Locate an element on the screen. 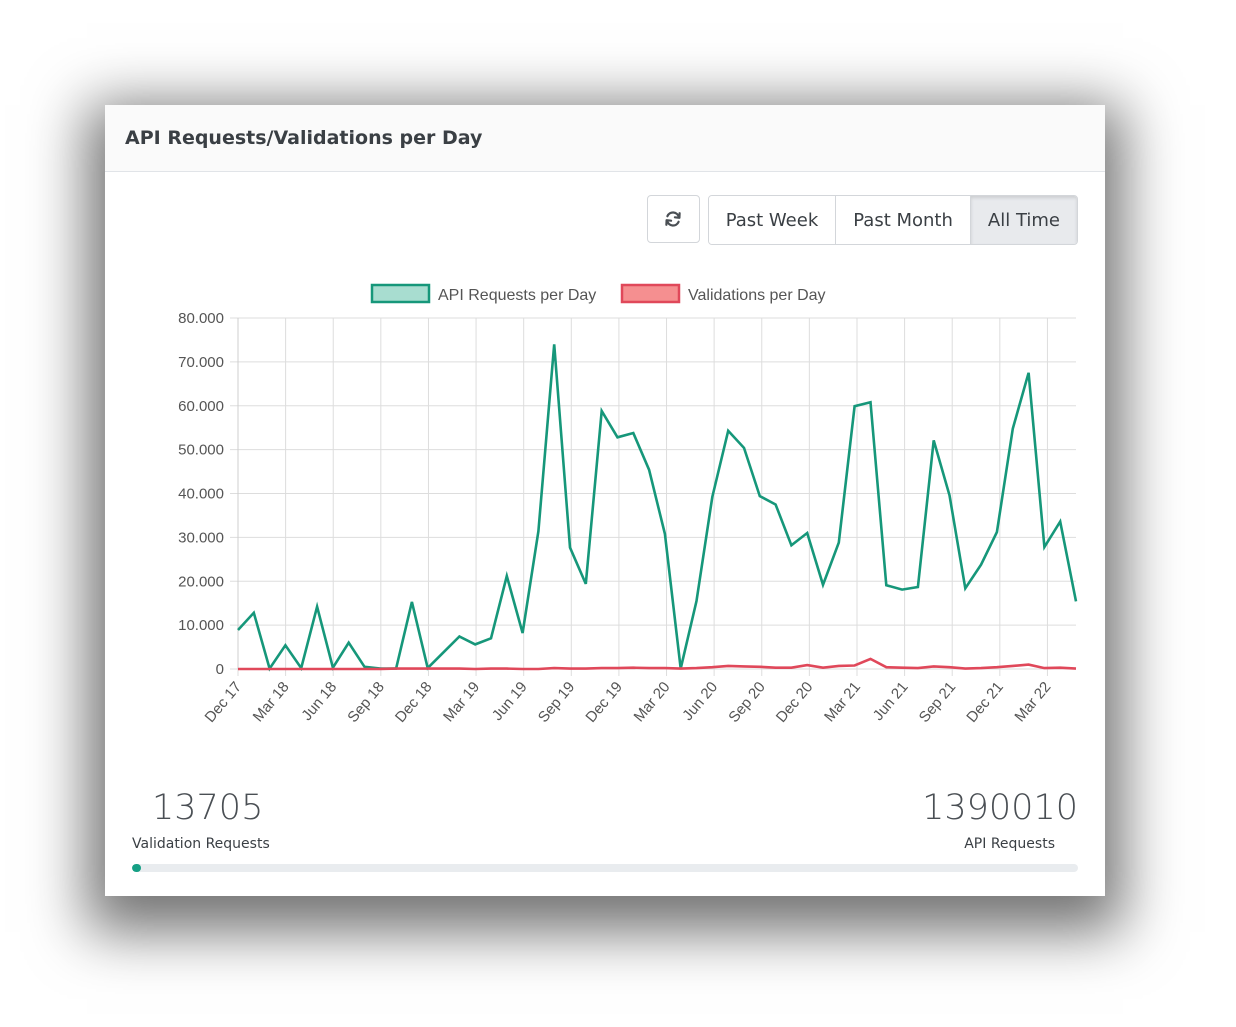 The height and width of the screenshot is (1027, 1236). x-tick-label: Mar 18 is located at coordinates (271, 702).